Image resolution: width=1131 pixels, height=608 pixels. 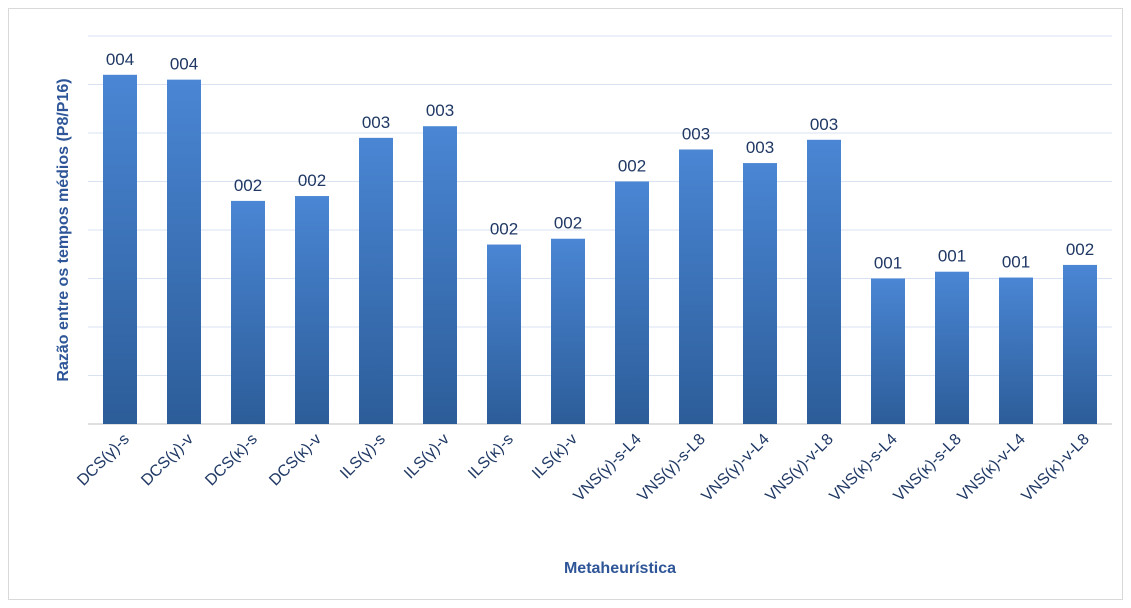 What do you see at coordinates (295, 460) in the screenshot?
I see `x-tick-label: DCS(κ)-v` at bounding box center [295, 460].